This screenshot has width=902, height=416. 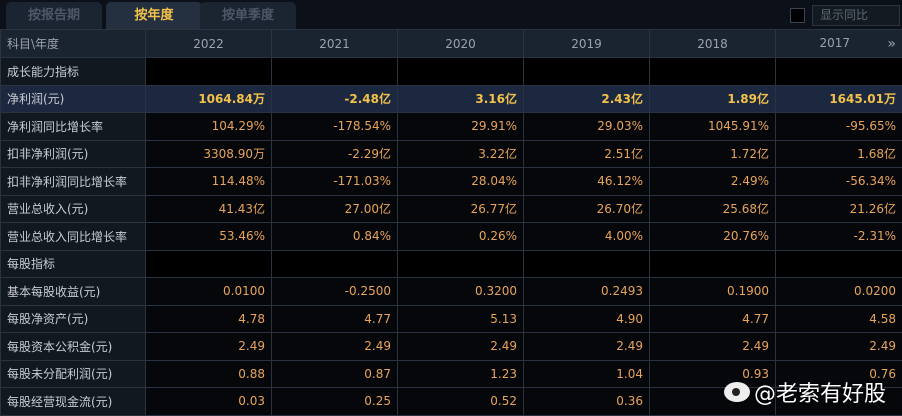 I want to click on tab-by-year: 按年度, so click(x=154, y=15).